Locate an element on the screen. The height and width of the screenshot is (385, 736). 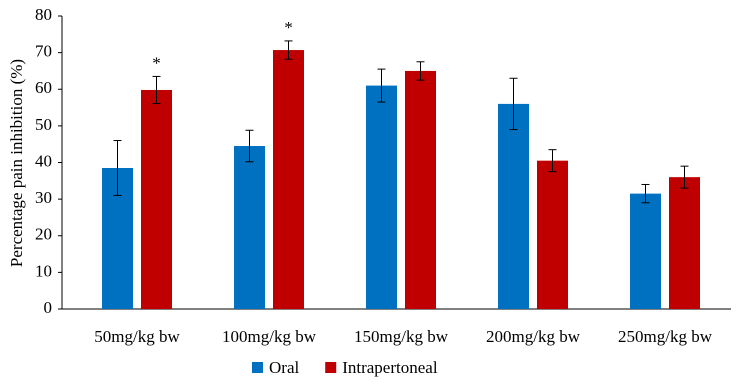
x-tick-label: 50mg/kg bw is located at coordinates (137, 336).